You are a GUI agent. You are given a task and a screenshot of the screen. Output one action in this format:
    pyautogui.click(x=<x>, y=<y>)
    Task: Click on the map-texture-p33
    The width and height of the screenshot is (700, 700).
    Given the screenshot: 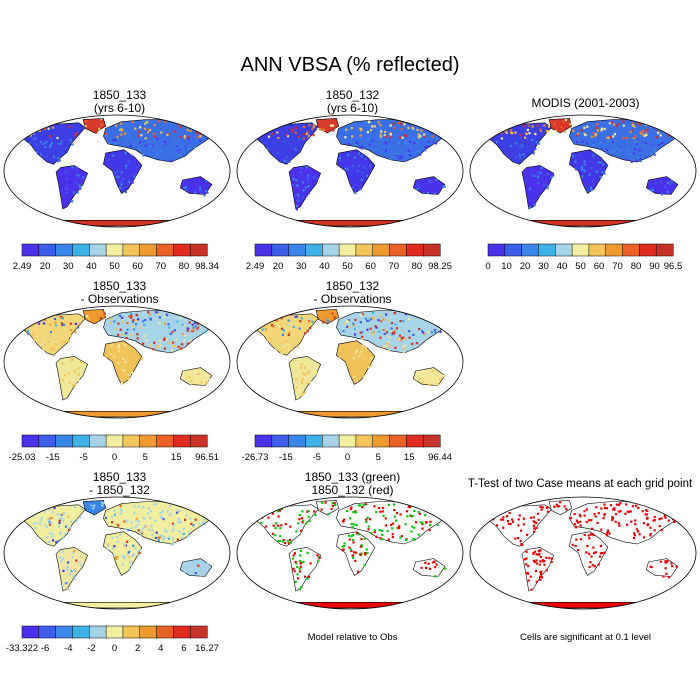 What is the action you would take?
    pyautogui.click(x=583, y=546)
    